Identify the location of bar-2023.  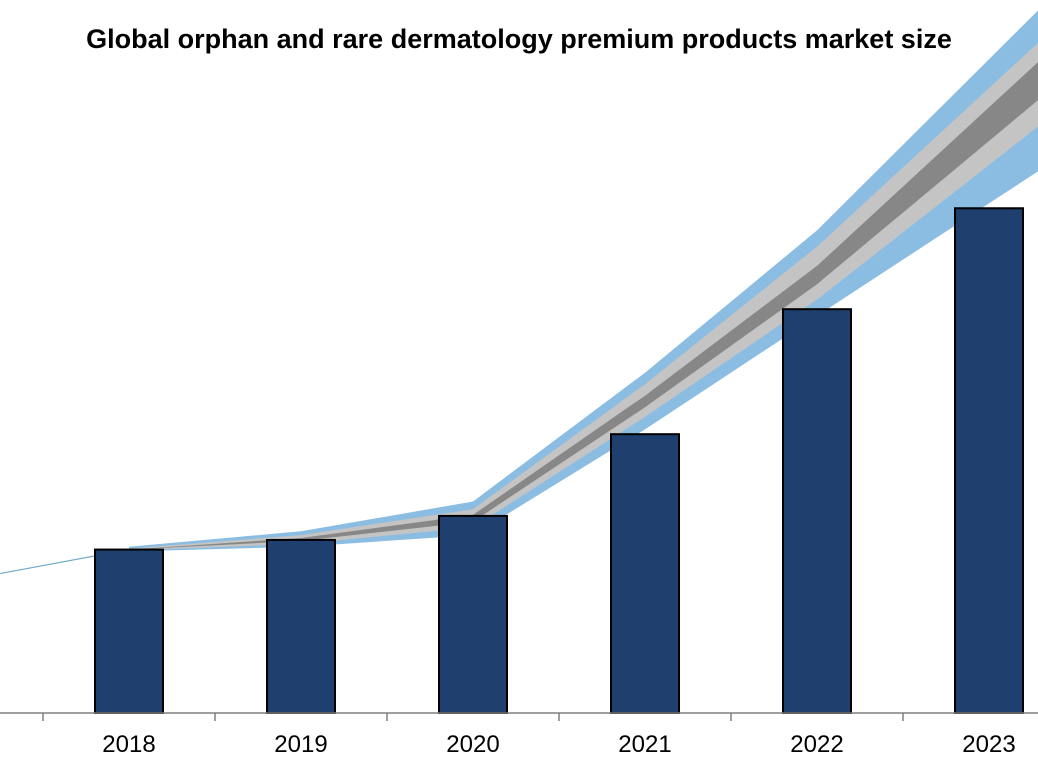
(989, 460).